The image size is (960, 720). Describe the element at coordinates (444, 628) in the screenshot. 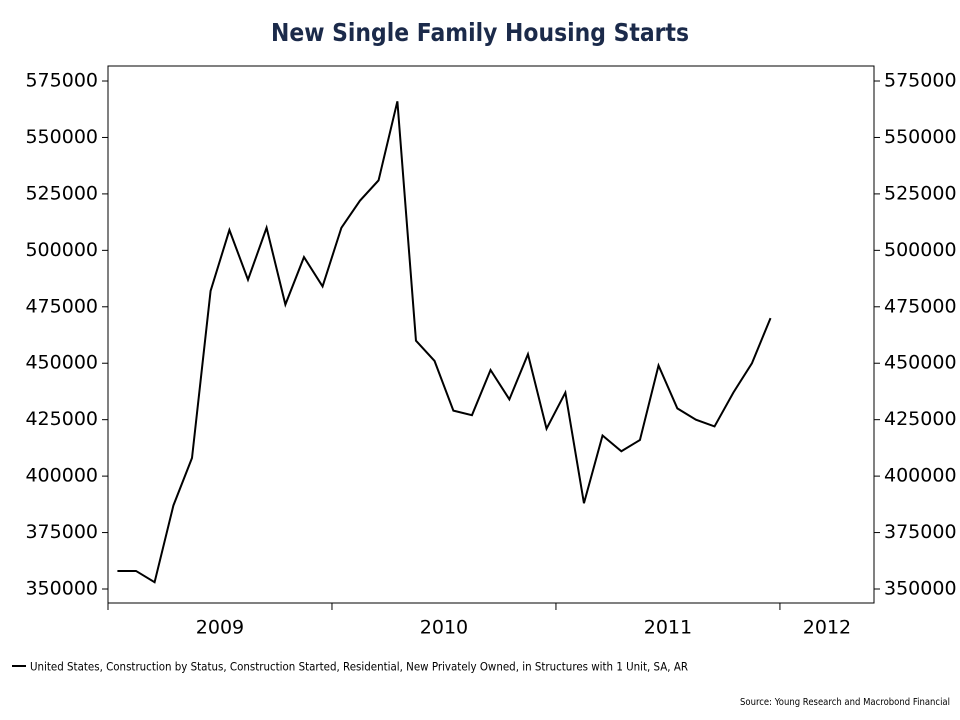

I see `x-tick-label: 2010` at that location.